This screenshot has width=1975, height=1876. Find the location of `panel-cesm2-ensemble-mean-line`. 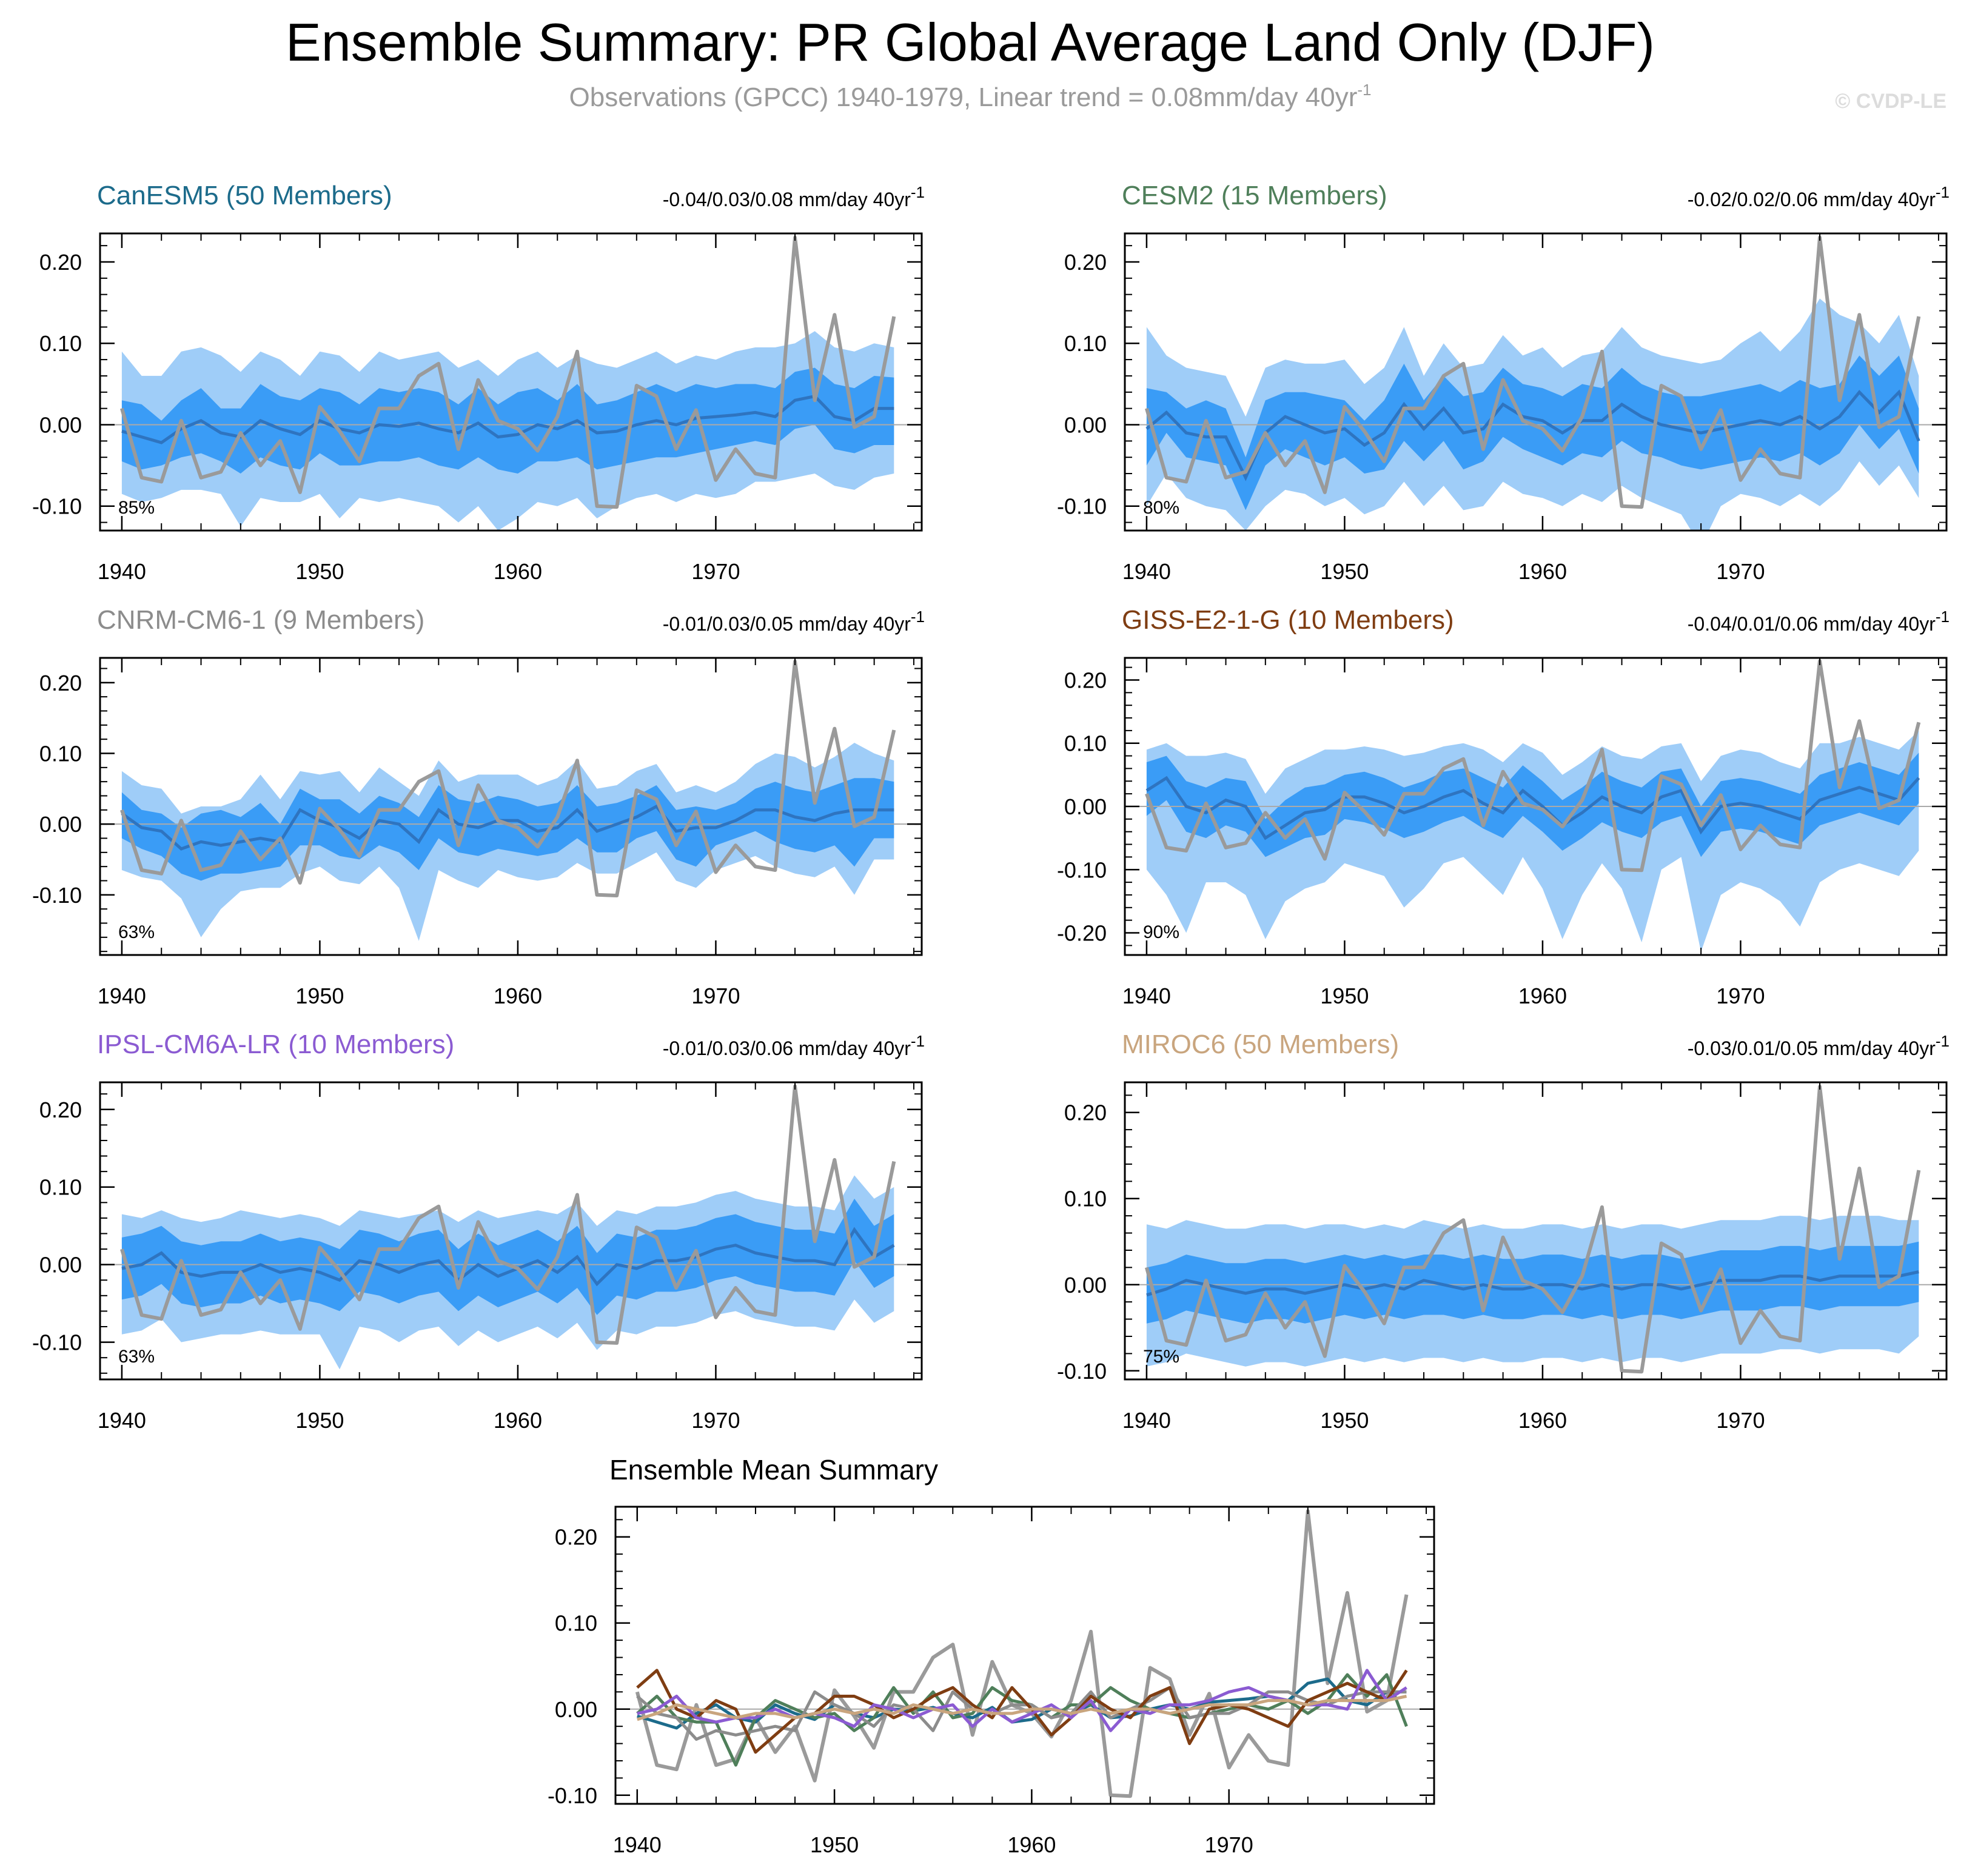

panel-cesm2-ensemble-mean-line is located at coordinates (1532, 435).